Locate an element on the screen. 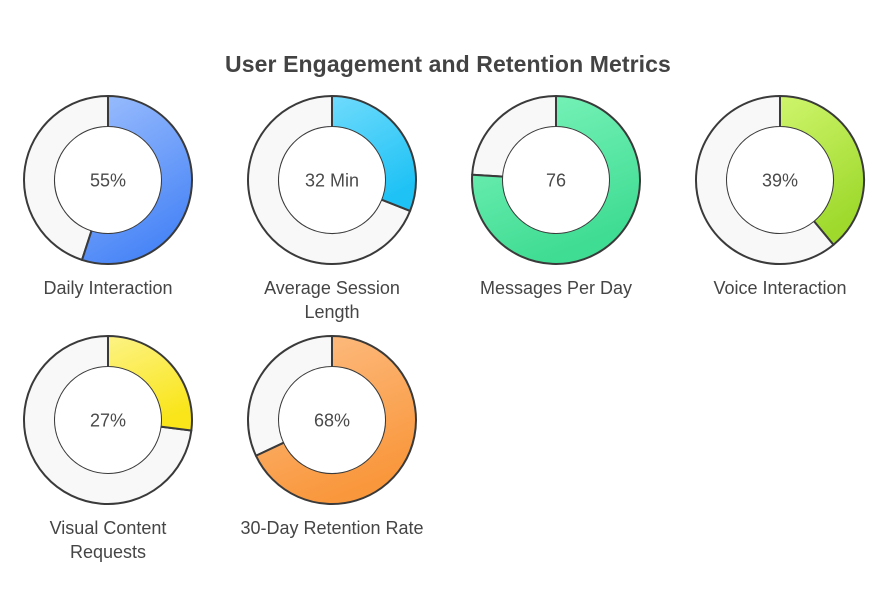  donut-30-day-retention-rate: 68% 30-Day Retention Rate is located at coordinates (332, 436).